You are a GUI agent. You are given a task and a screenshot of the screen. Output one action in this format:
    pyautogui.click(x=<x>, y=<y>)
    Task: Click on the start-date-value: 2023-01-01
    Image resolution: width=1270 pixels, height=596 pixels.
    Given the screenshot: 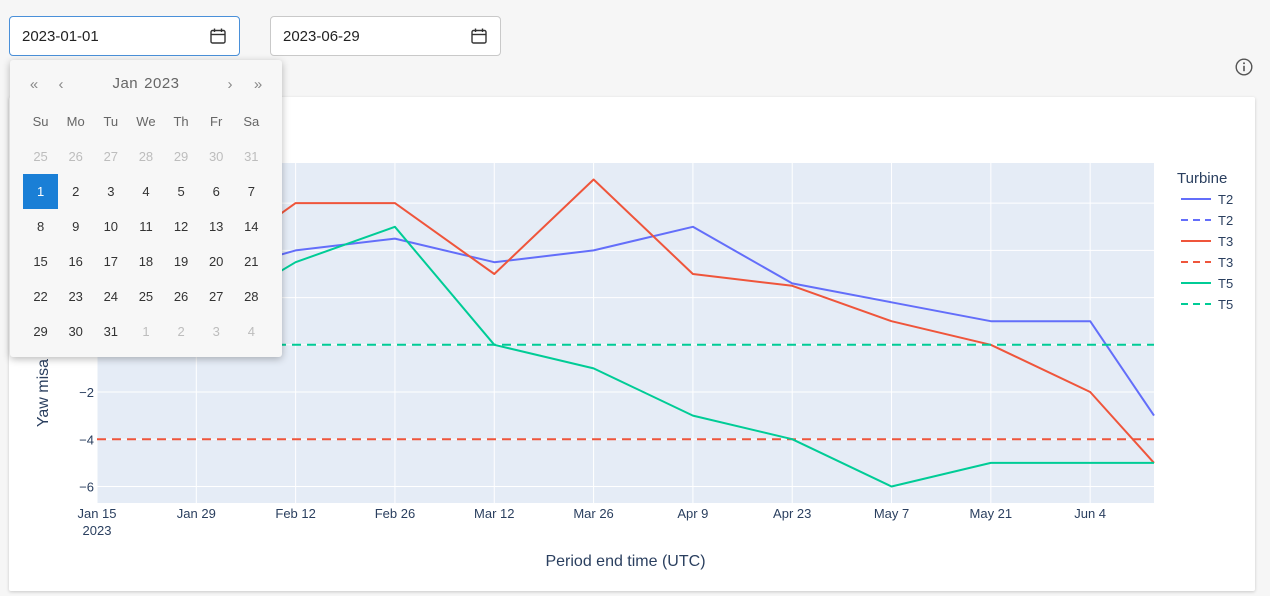 What is the action you would take?
    pyautogui.click(x=60, y=36)
    